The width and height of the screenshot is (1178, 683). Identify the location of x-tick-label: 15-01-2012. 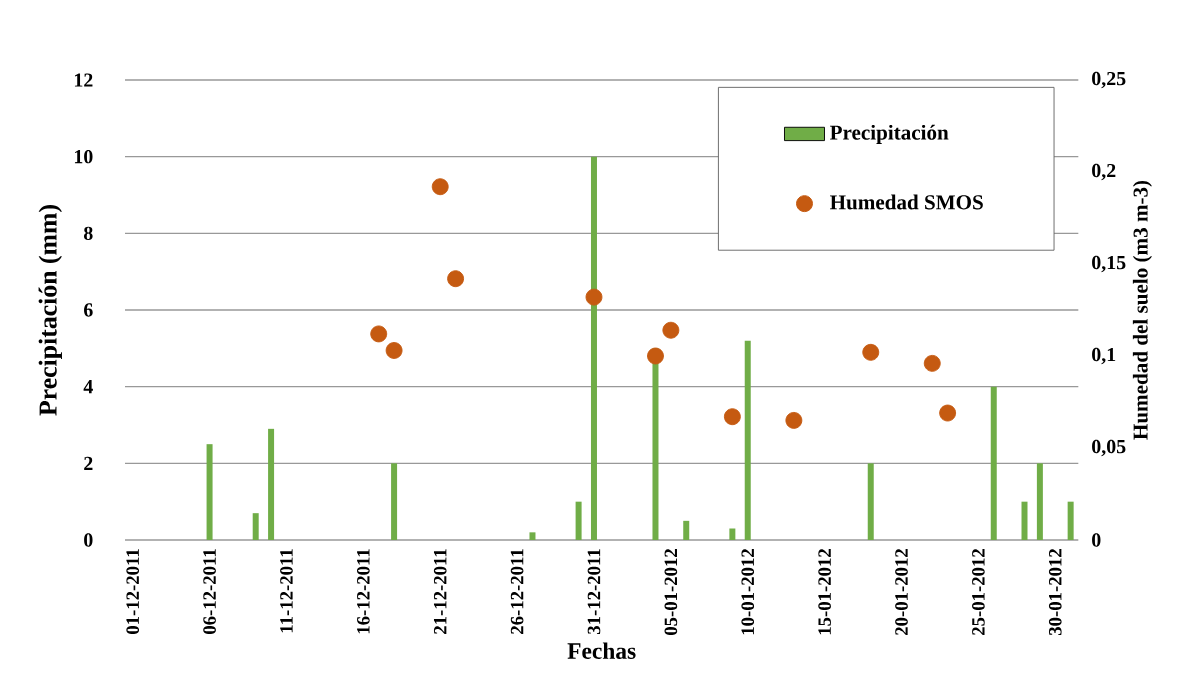
(824, 592).